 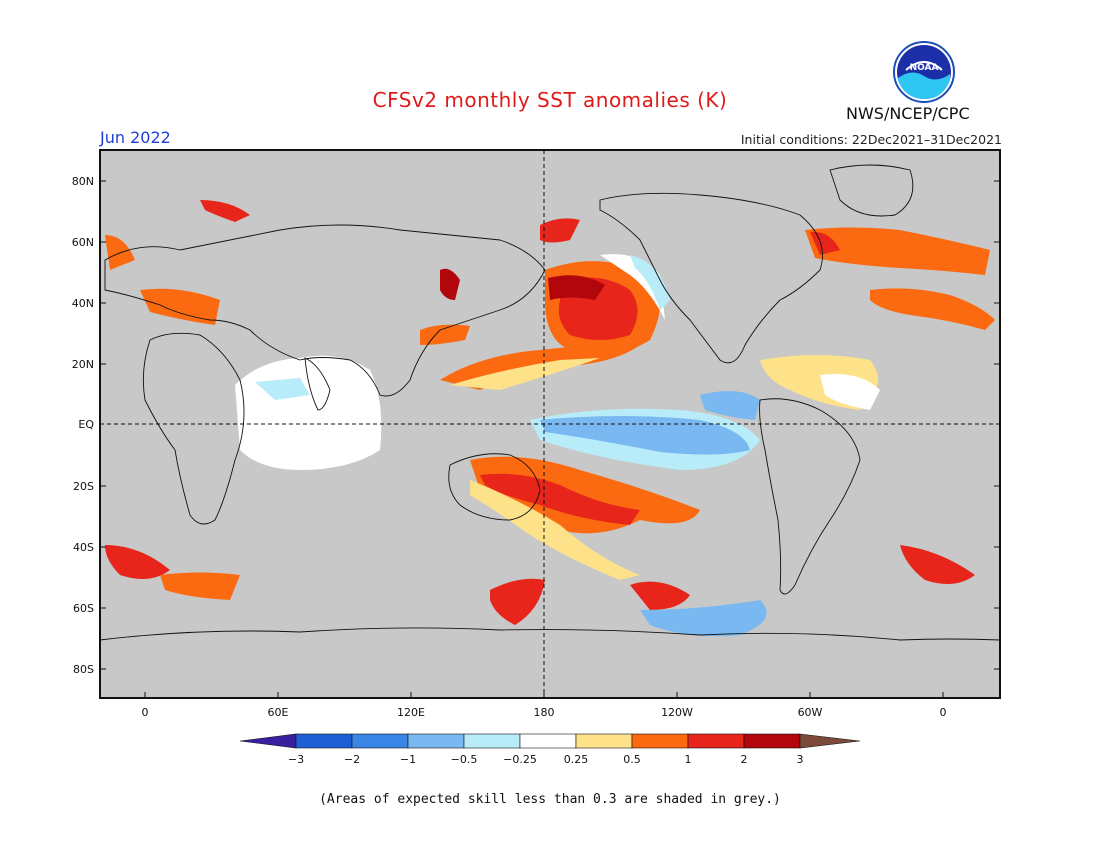 What do you see at coordinates (924, 68) in the screenshot?
I see `noaa-logo-text: NOAA` at bounding box center [924, 68].